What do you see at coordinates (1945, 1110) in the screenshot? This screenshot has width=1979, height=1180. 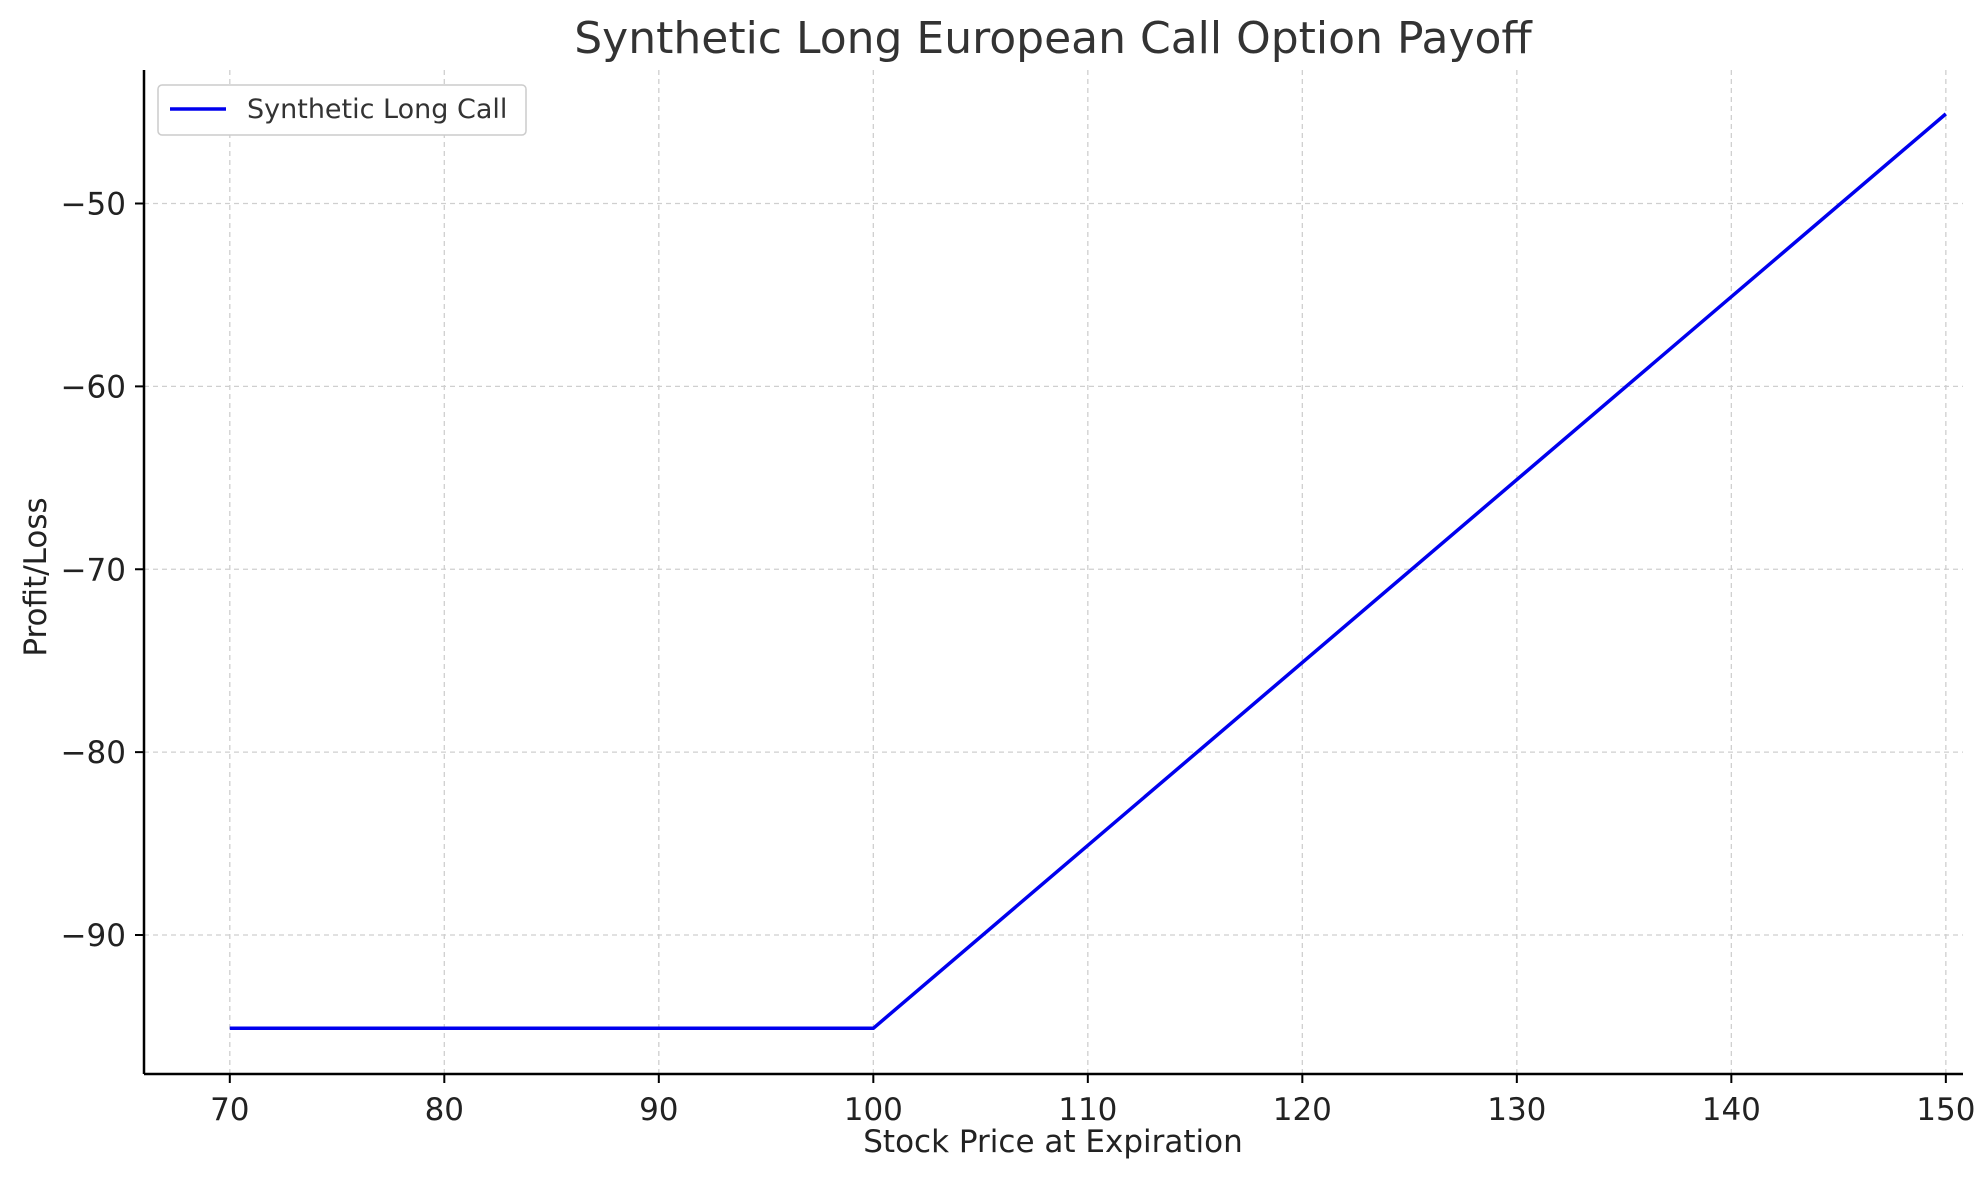 I see `x-tick-label: 150` at bounding box center [1945, 1110].